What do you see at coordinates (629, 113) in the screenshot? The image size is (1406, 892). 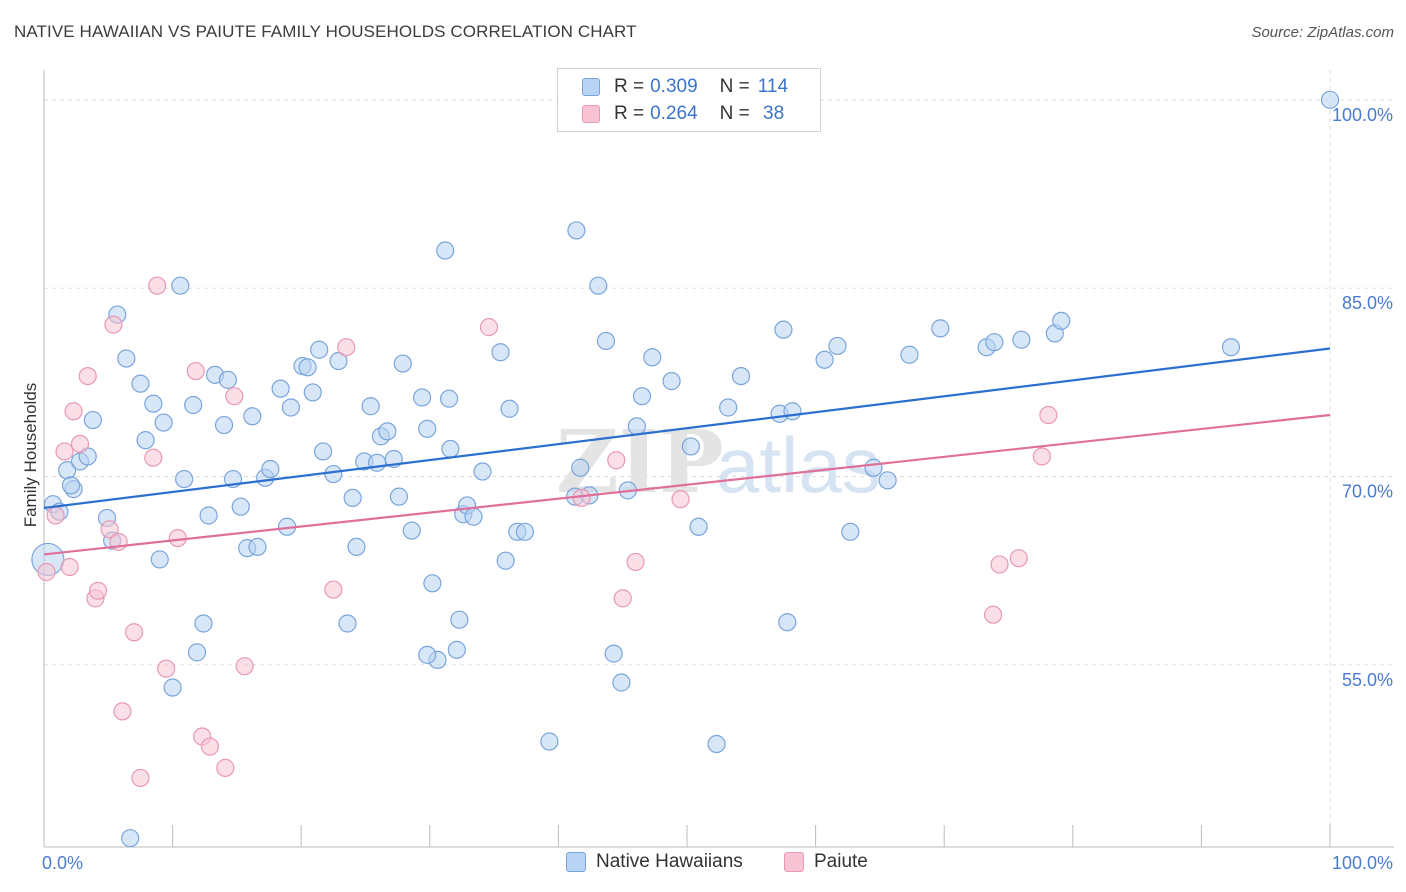 I see `legend-r-label: R =` at bounding box center [629, 113].